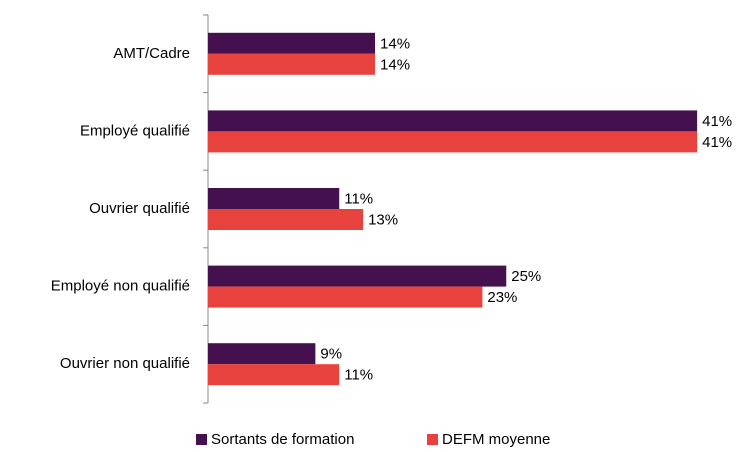  What do you see at coordinates (496, 439) in the screenshot?
I see `legend-label: DEFM moyenne` at bounding box center [496, 439].